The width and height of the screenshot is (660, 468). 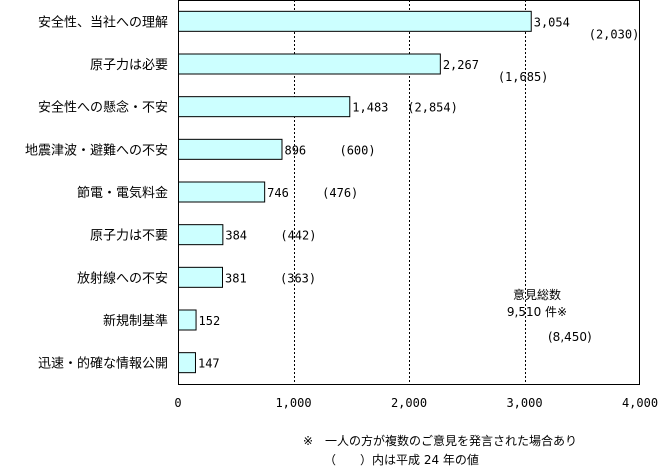 What do you see at coordinates (340, 193) in the screenshot?
I see `previous-year-label: (476)` at bounding box center [340, 193].